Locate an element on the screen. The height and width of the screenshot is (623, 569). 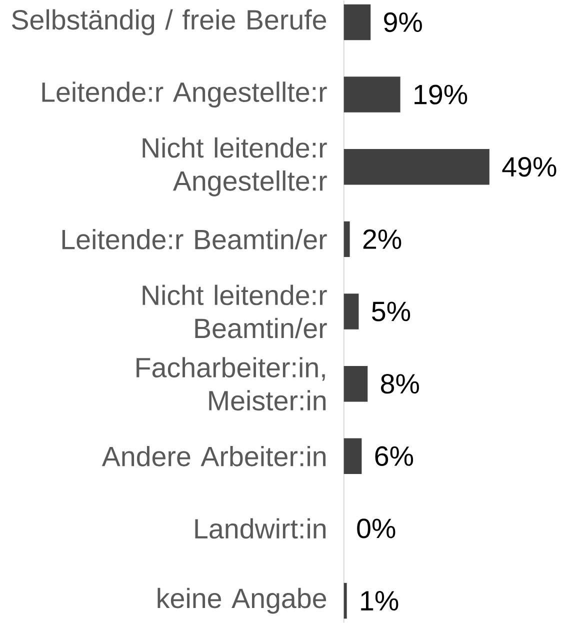
y-tick-label: Leitende:r Beamtin/er is located at coordinates (194, 239).